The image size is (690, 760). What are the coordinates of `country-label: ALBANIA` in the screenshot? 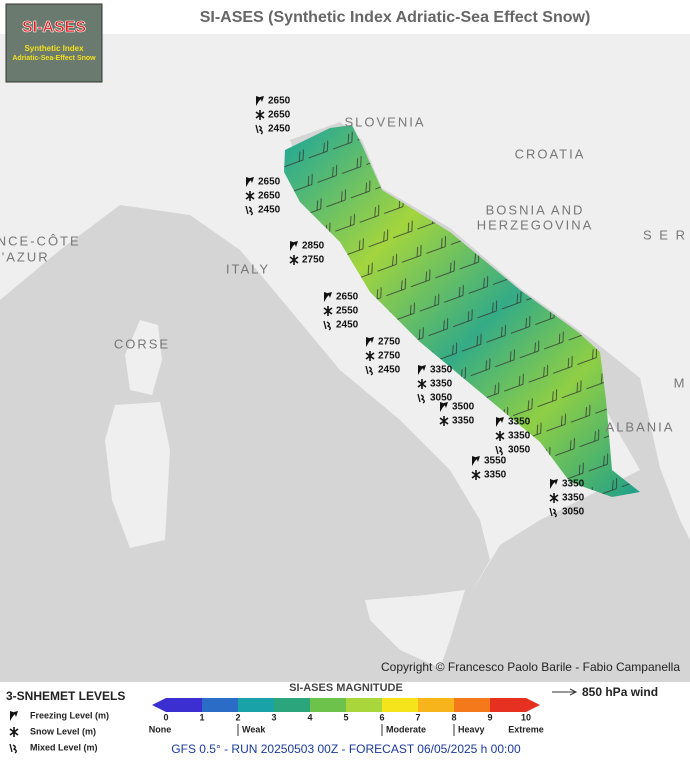 It's located at (640, 426).